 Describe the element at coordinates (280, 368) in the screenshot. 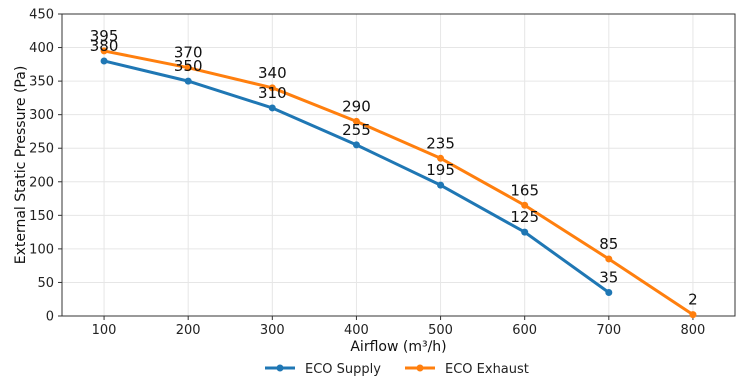

I see `legend-marker-eco-supply` at that location.